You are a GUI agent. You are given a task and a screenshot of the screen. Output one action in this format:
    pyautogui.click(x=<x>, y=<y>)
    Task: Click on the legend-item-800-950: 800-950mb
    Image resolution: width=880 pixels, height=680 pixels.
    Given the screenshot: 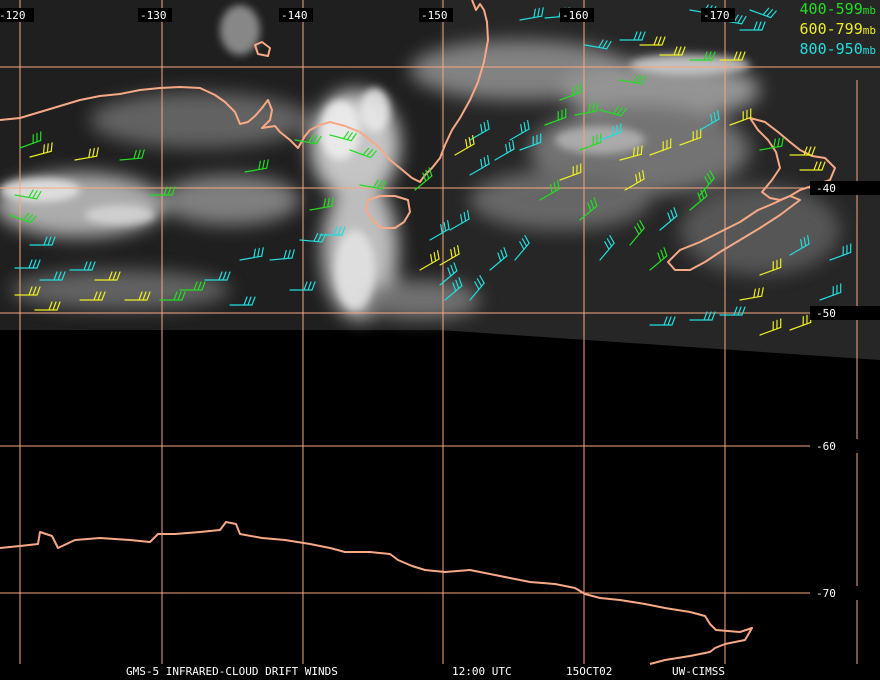 What is the action you would take?
    pyautogui.click(x=838, y=50)
    